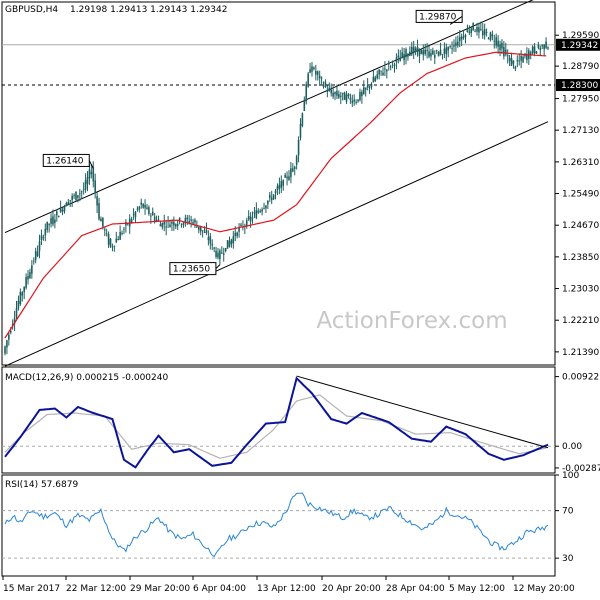  Describe the element at coordinates (96, 589) in the screenshot. I see `time-axis-label: 22 Mar 12:00` at that location.